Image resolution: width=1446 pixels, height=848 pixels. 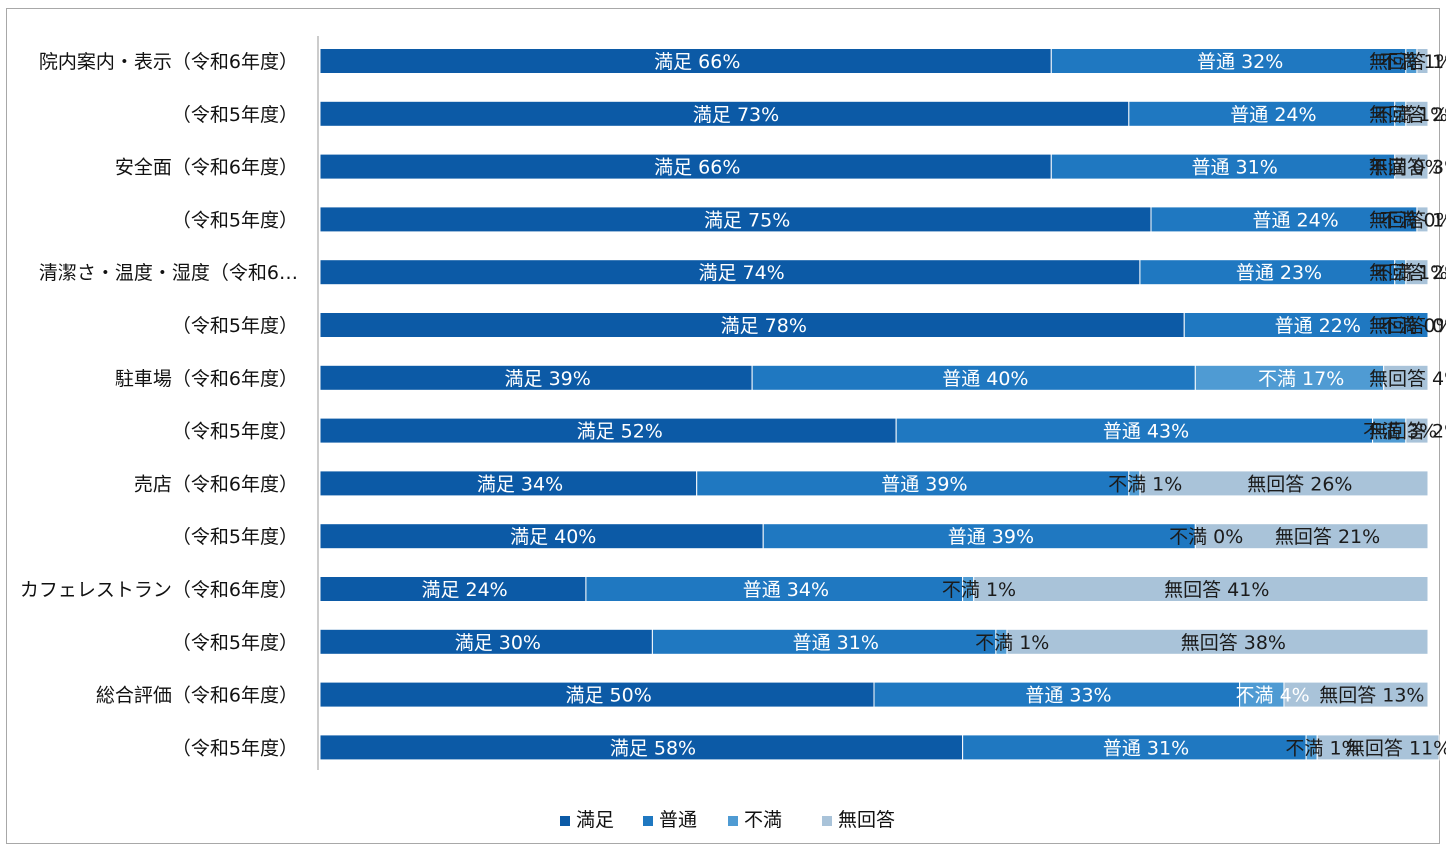 What do you see at coordinates (678, 820) in the screenshot?
I see `legend-label: 普通` at bounding box center [678, 820].